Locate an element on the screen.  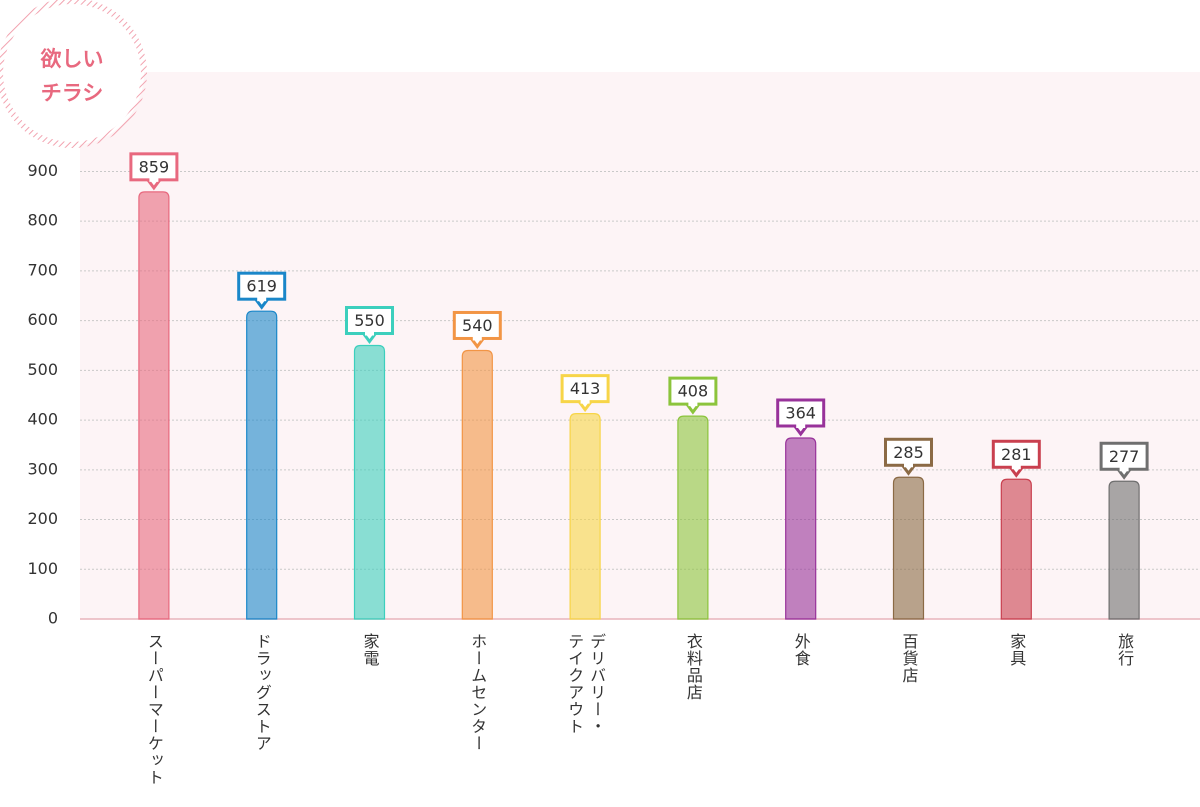
x-tick-label: スーパーマーケット is located at coordinates (154, 709).